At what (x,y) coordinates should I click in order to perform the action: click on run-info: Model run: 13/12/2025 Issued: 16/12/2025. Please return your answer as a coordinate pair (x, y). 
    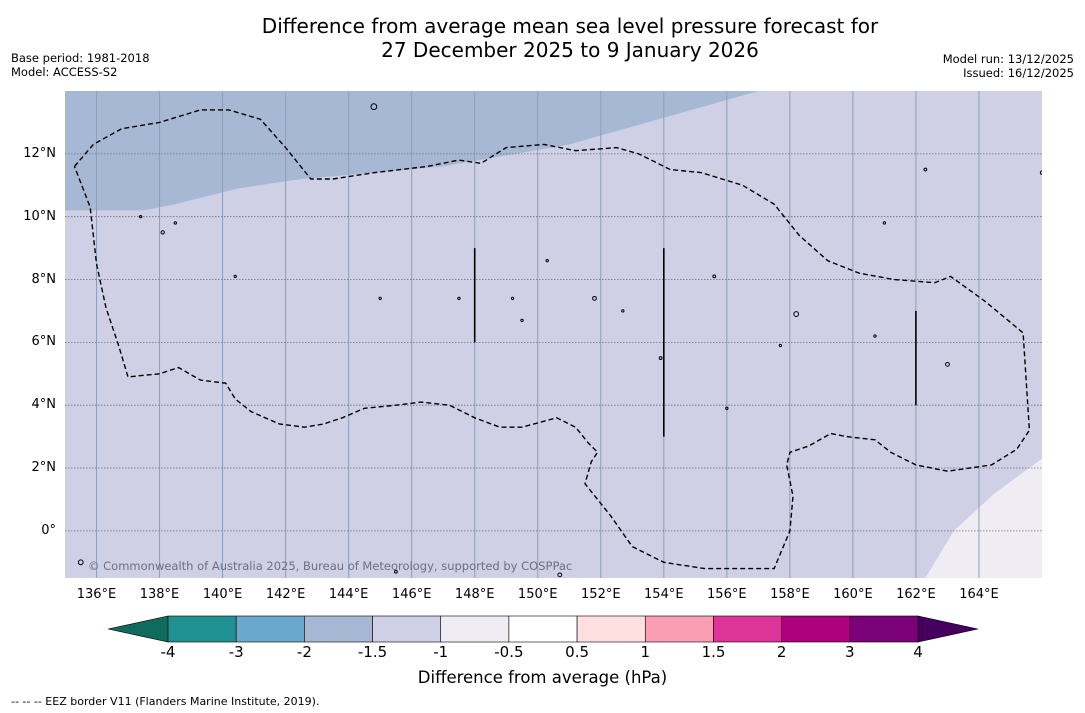
    Looking at the image, I should click on (1008, 66).